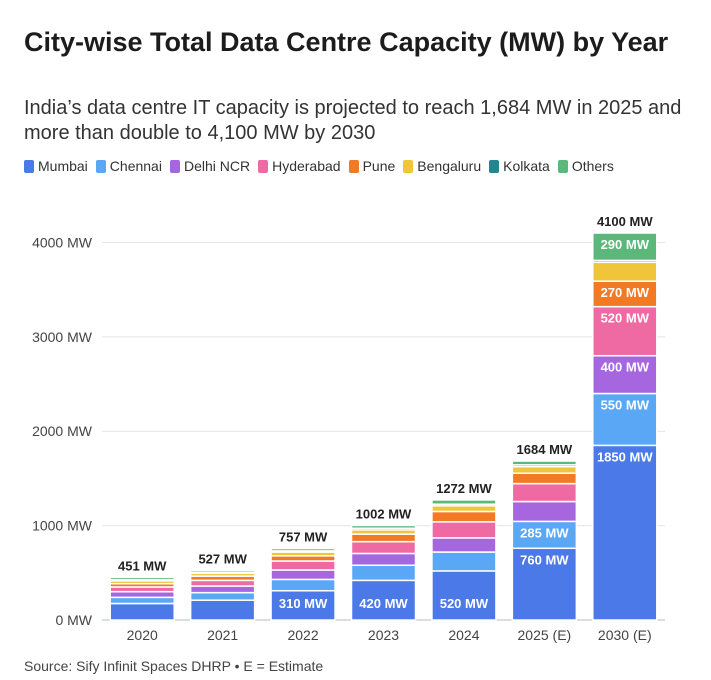 The height and width of the screenshot is (680, 711). What do you see at coordinates (625, 404) in the screenshot?
I see `segment-label: 550 MW` at bounding box center [625, 404].